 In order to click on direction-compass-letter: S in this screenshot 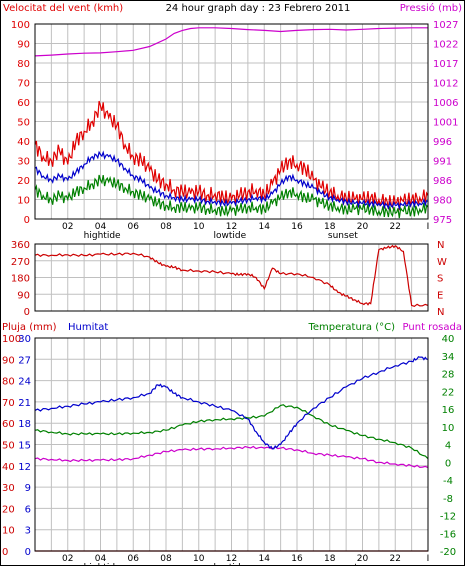, I will do `click(440, 279)`.